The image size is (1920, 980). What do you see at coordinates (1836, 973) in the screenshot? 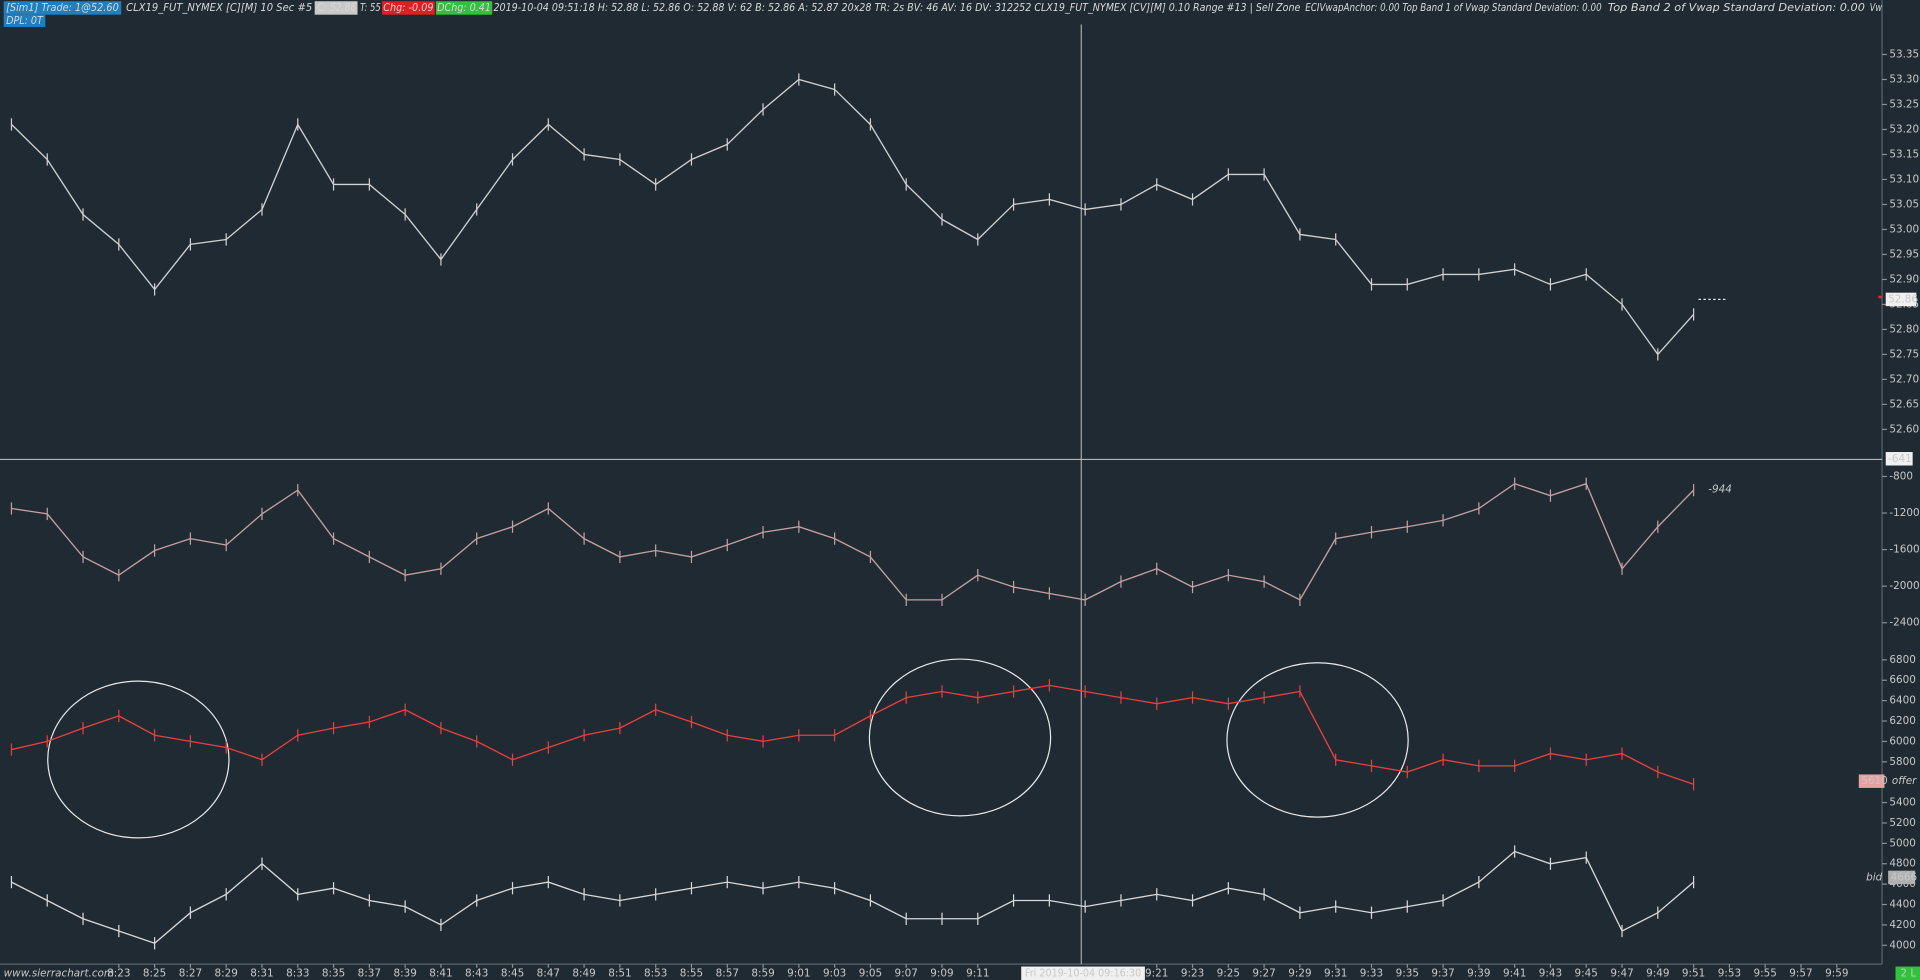
I see `x-tick-label: 9:59` at bounding box center [1836, 973].